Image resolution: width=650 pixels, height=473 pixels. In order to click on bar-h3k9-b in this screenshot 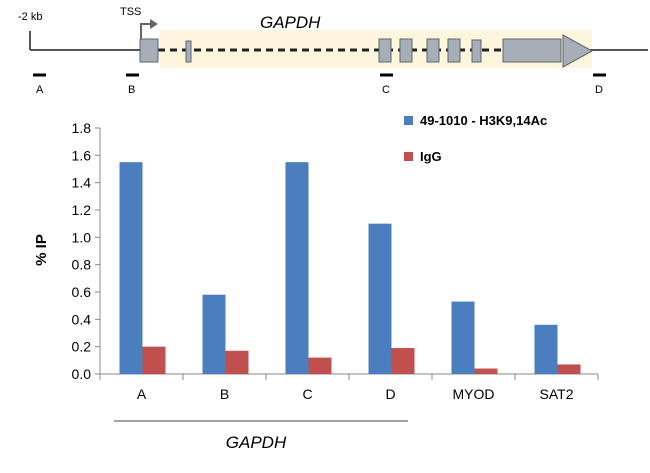, I will do `click(214, 334)`.